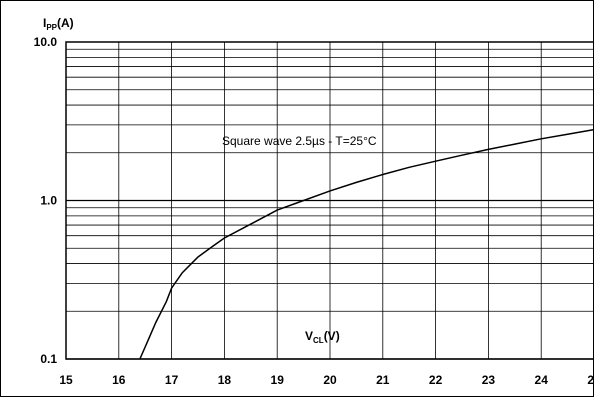 The image size is (594, 397). I want to click on x-tick-label-18: 18, so click(225, 380).